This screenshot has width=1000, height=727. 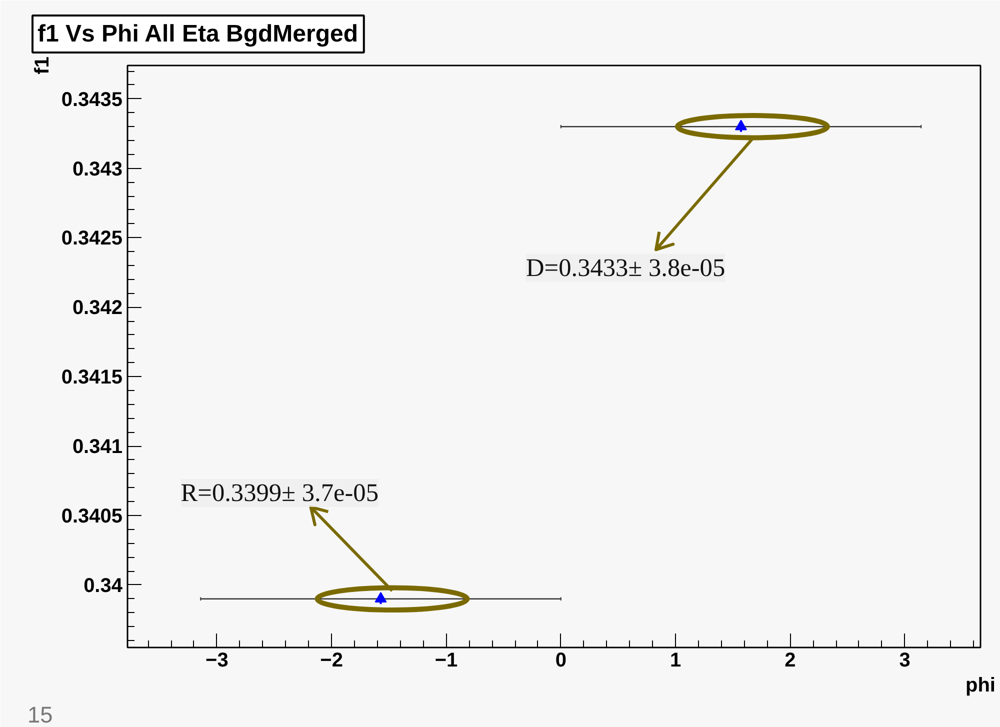 I want to click on y-axis-title: f1, so click(x=42, y=65).